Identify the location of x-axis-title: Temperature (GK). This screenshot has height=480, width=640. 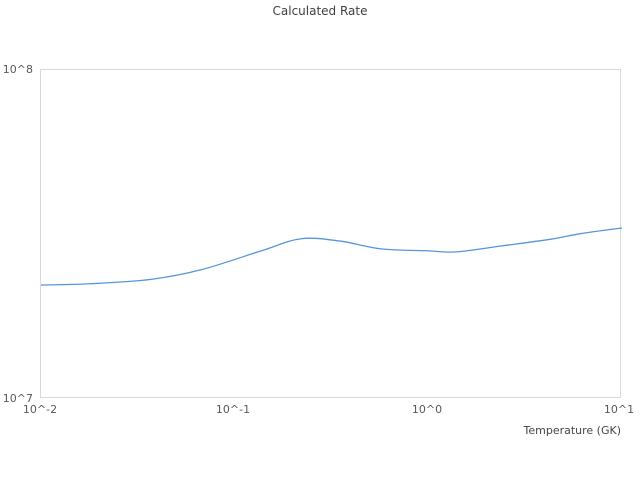
(572, 430).